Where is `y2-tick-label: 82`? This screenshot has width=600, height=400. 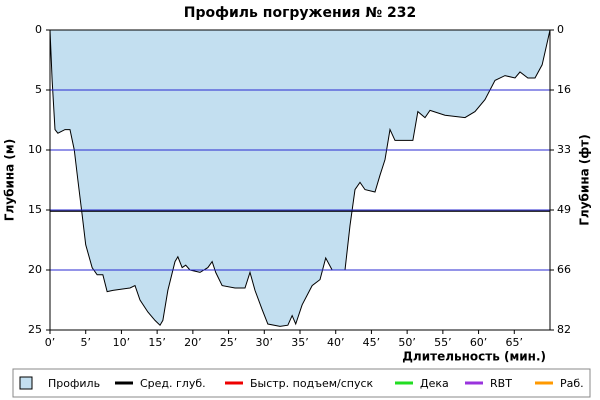 y2-tick-label: 82 is located at coordinates (564, 329).